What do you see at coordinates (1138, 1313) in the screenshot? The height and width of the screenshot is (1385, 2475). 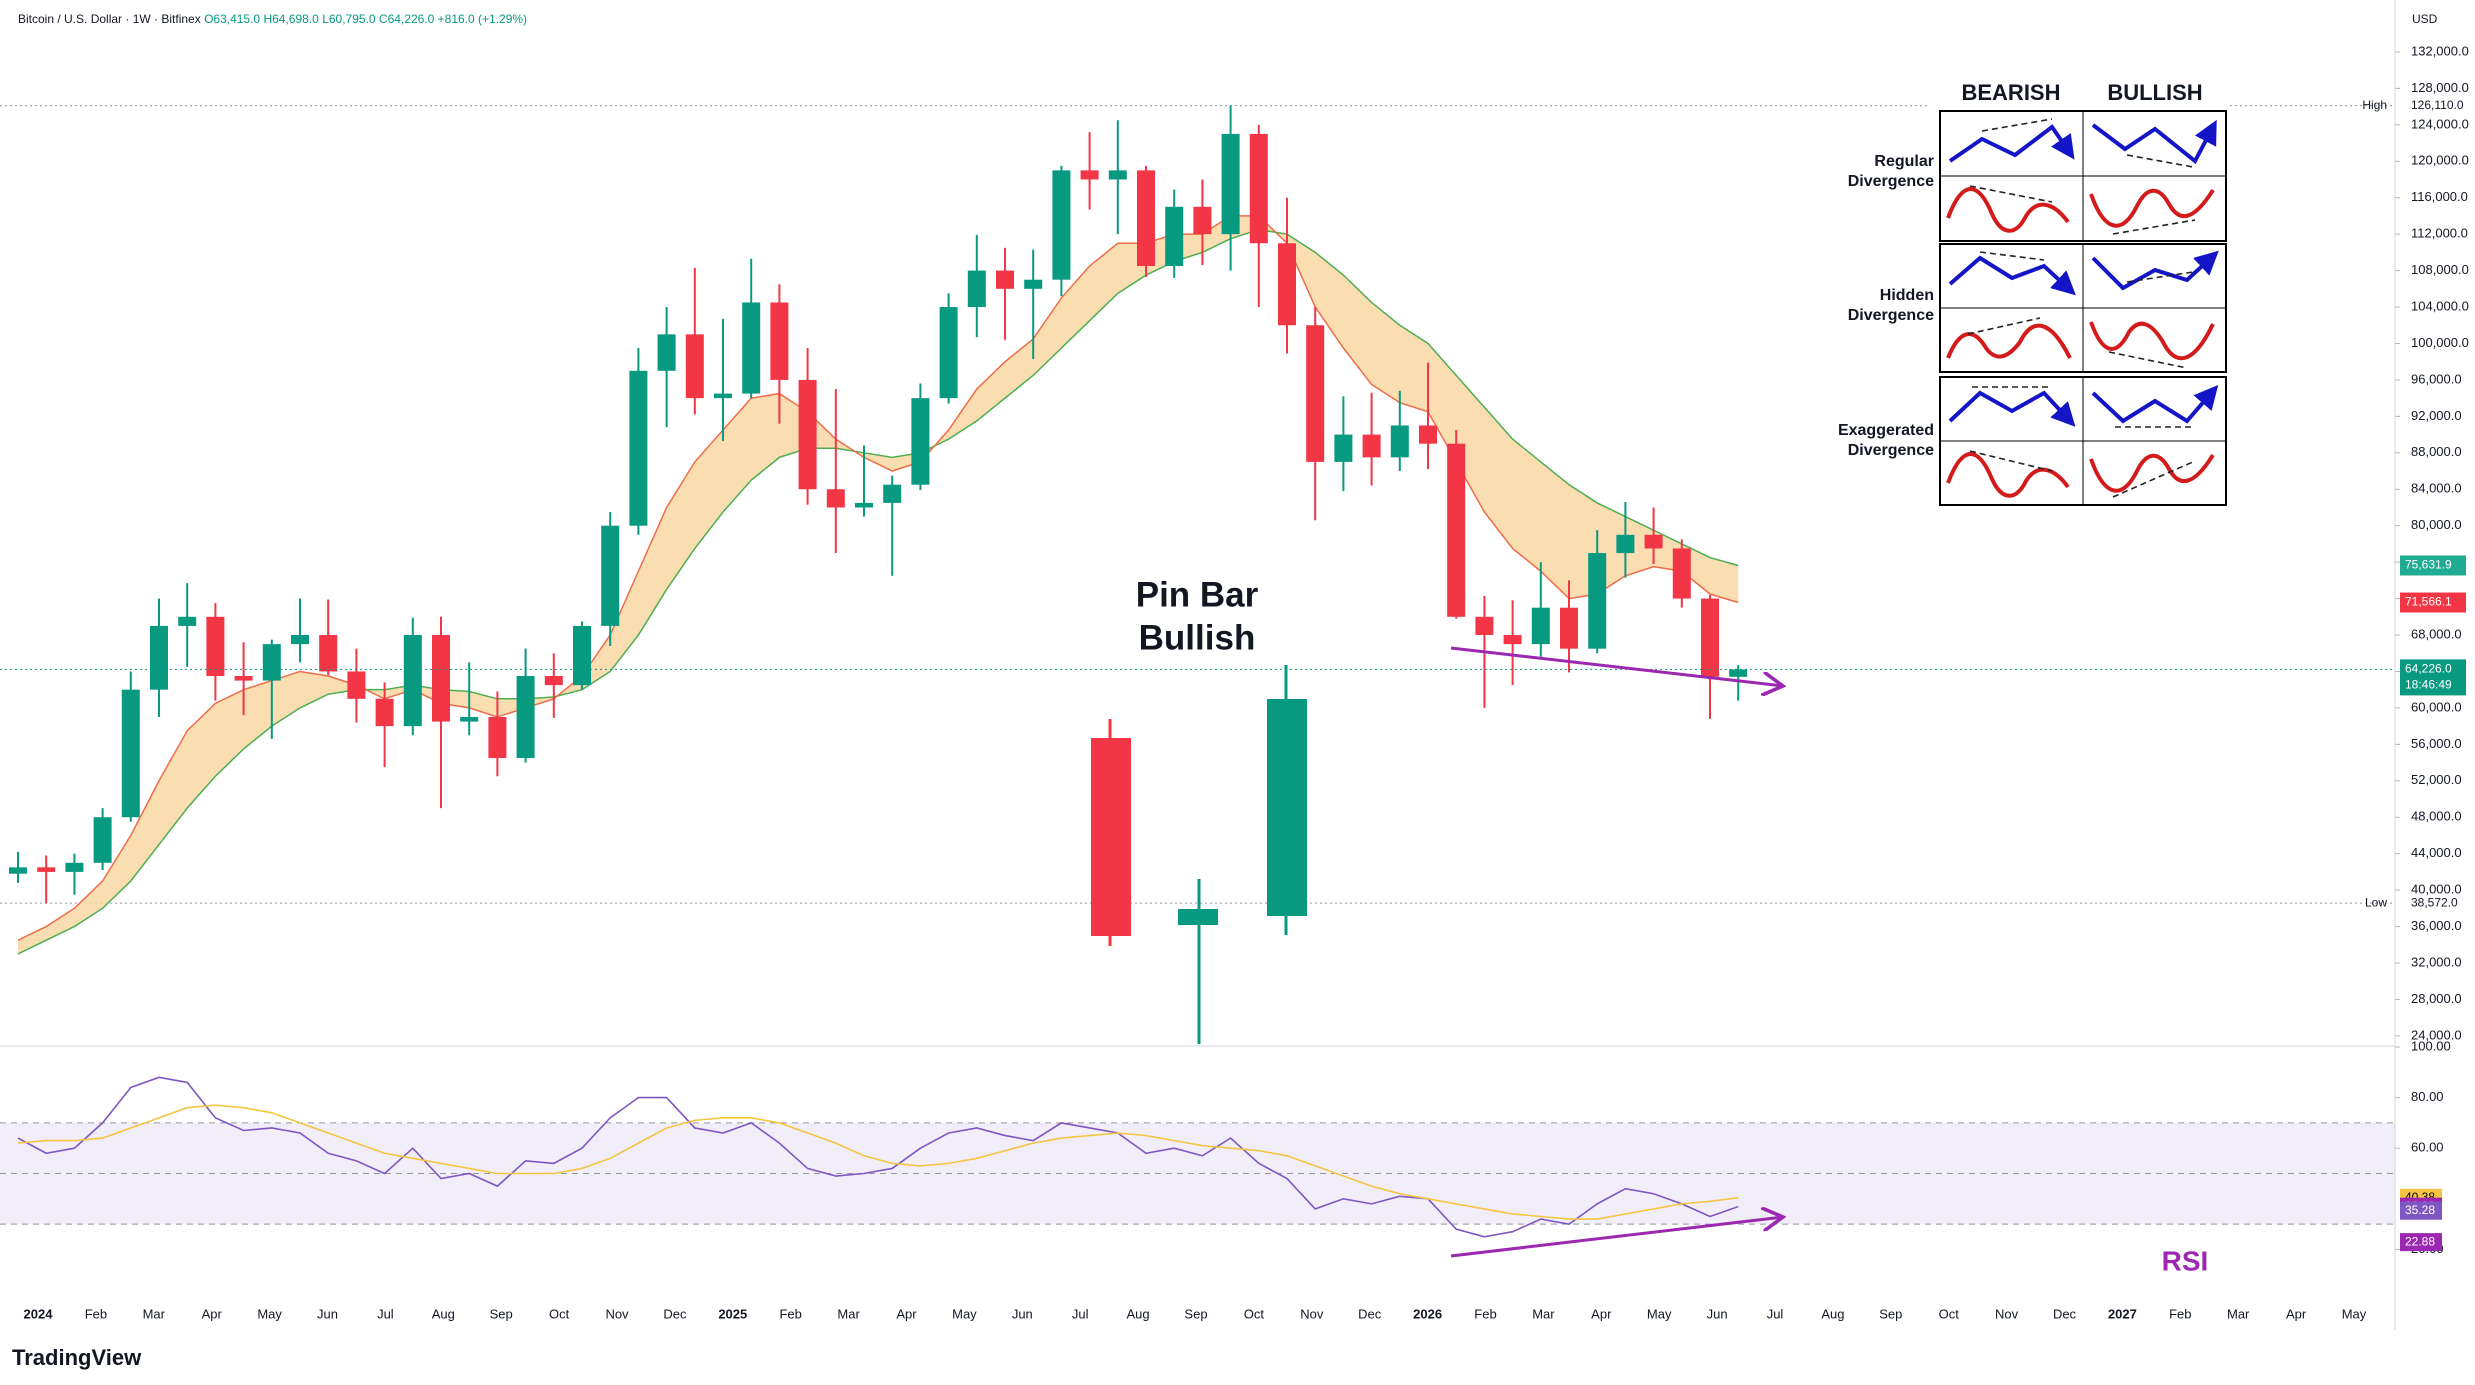 I see `x-tick-label: Aug` at bounding box center [1138, 1313].